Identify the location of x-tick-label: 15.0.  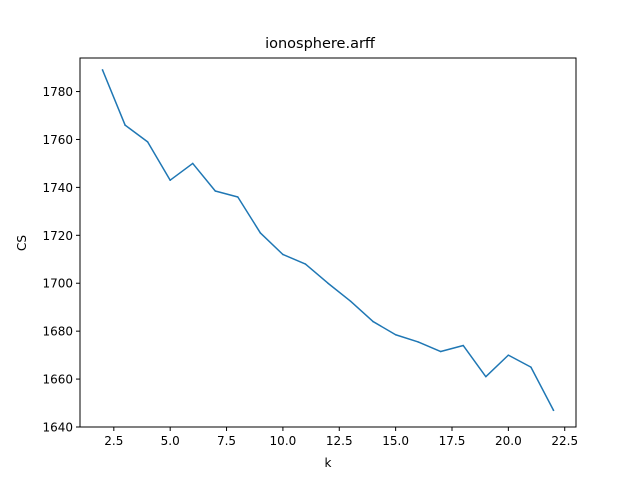
(395, 441).